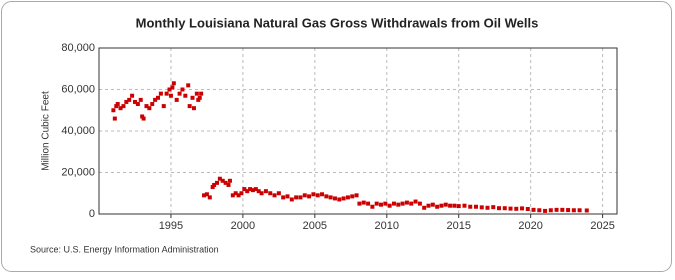 Image resolution: width=675 pixels, height=280 pixels. Describe the element at coordinates (92, 214) in the screenshot. I see `y-tick-label: 0` at that location.